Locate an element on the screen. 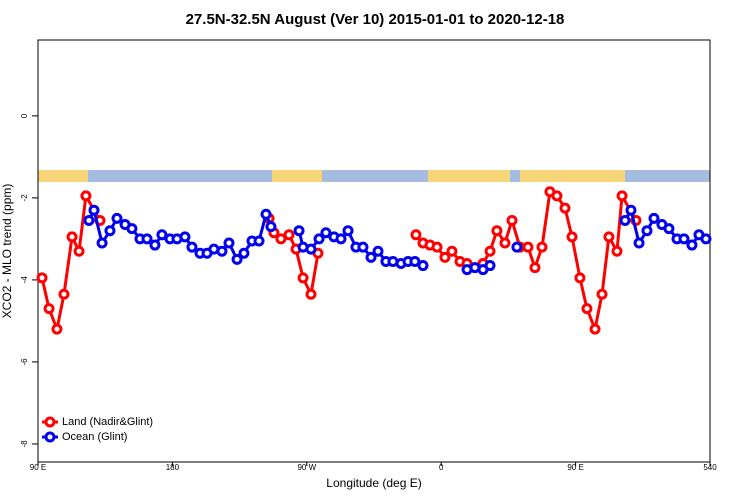 This screenshot has height=500, width=750. map-strip is located at coordinates (374, 176).